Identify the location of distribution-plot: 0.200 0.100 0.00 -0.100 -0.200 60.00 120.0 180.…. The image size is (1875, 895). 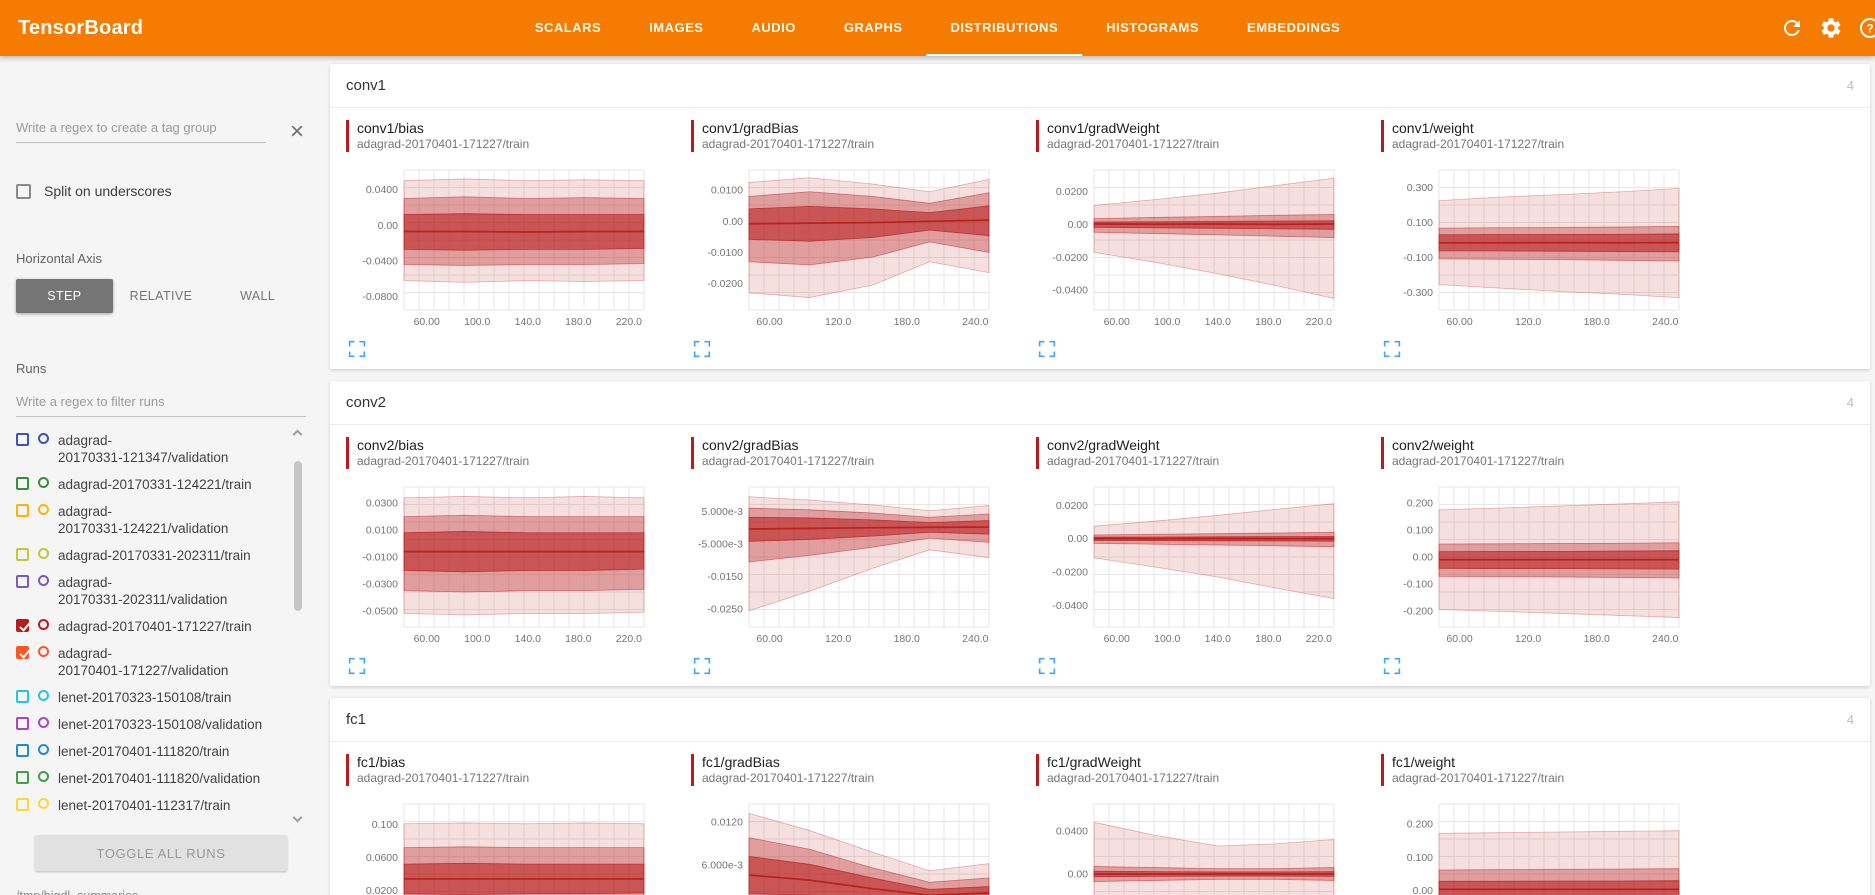
(1541, 565).